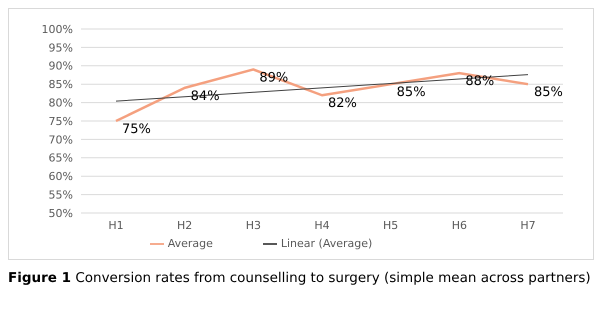 The height and width of the screenshot is (328, 602). I want to click on x-tick-label: H3, so click(253, 225).